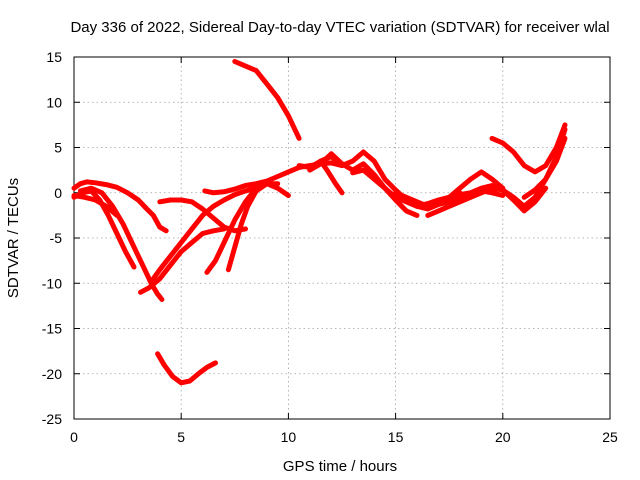 Image resolution: width=640 pixels, height=480 pixels. What do you see at coordinates (340, 466) in the screenshot?
I see `x-axis-label: GPS time / hours` at bounding box center [340, 466].